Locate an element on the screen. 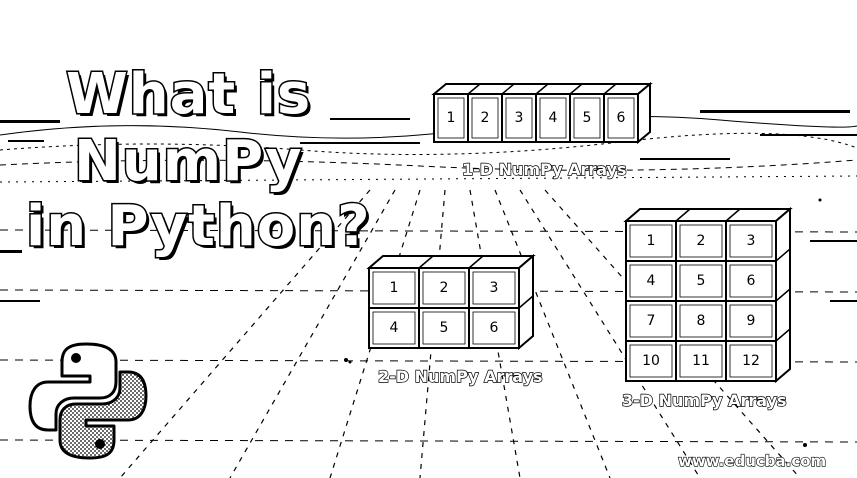 The height and width of the screenshot is (478, 857). array-1d-cell-value: 3 is located at coordinates (519, 118).